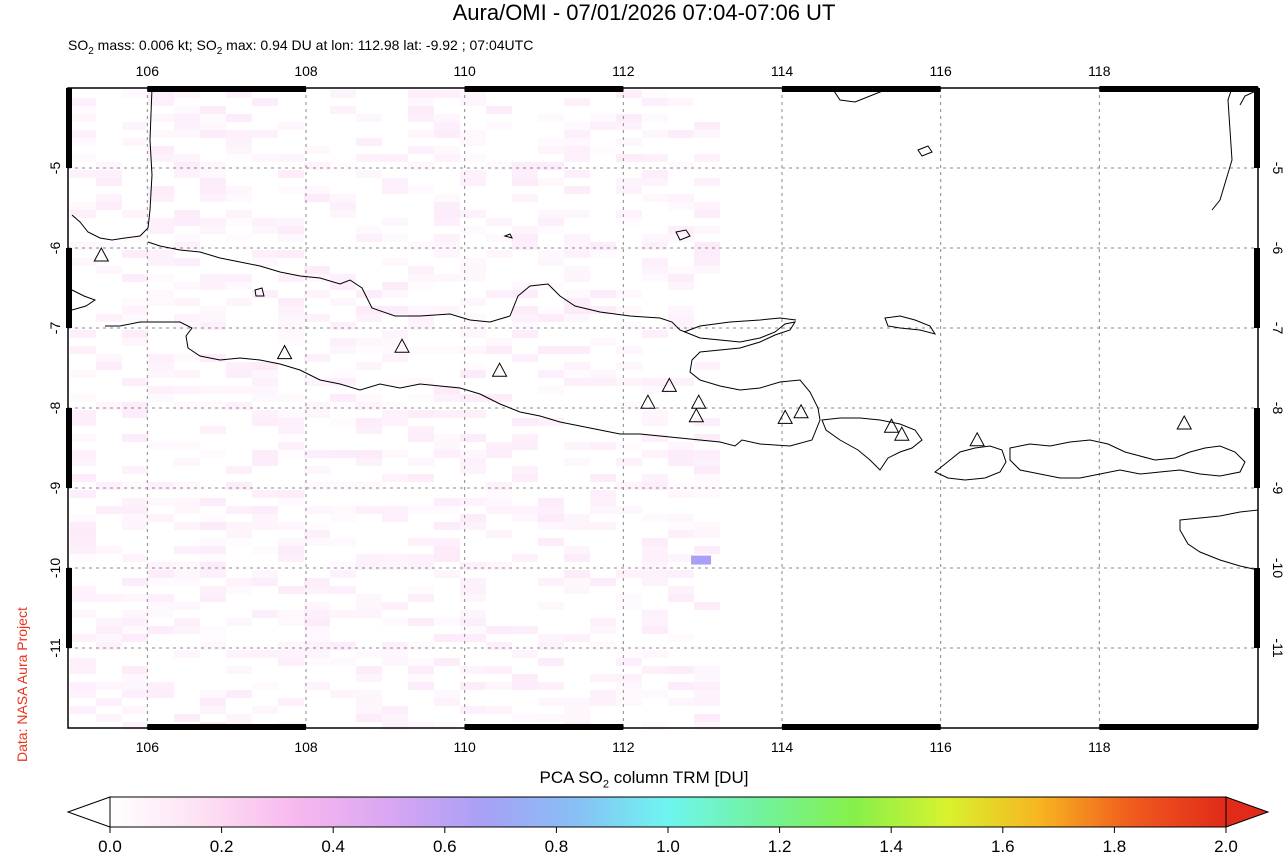  Describe the element at coordinates (508, 236) in the screenshot. I see `karimunjawa` at that location.